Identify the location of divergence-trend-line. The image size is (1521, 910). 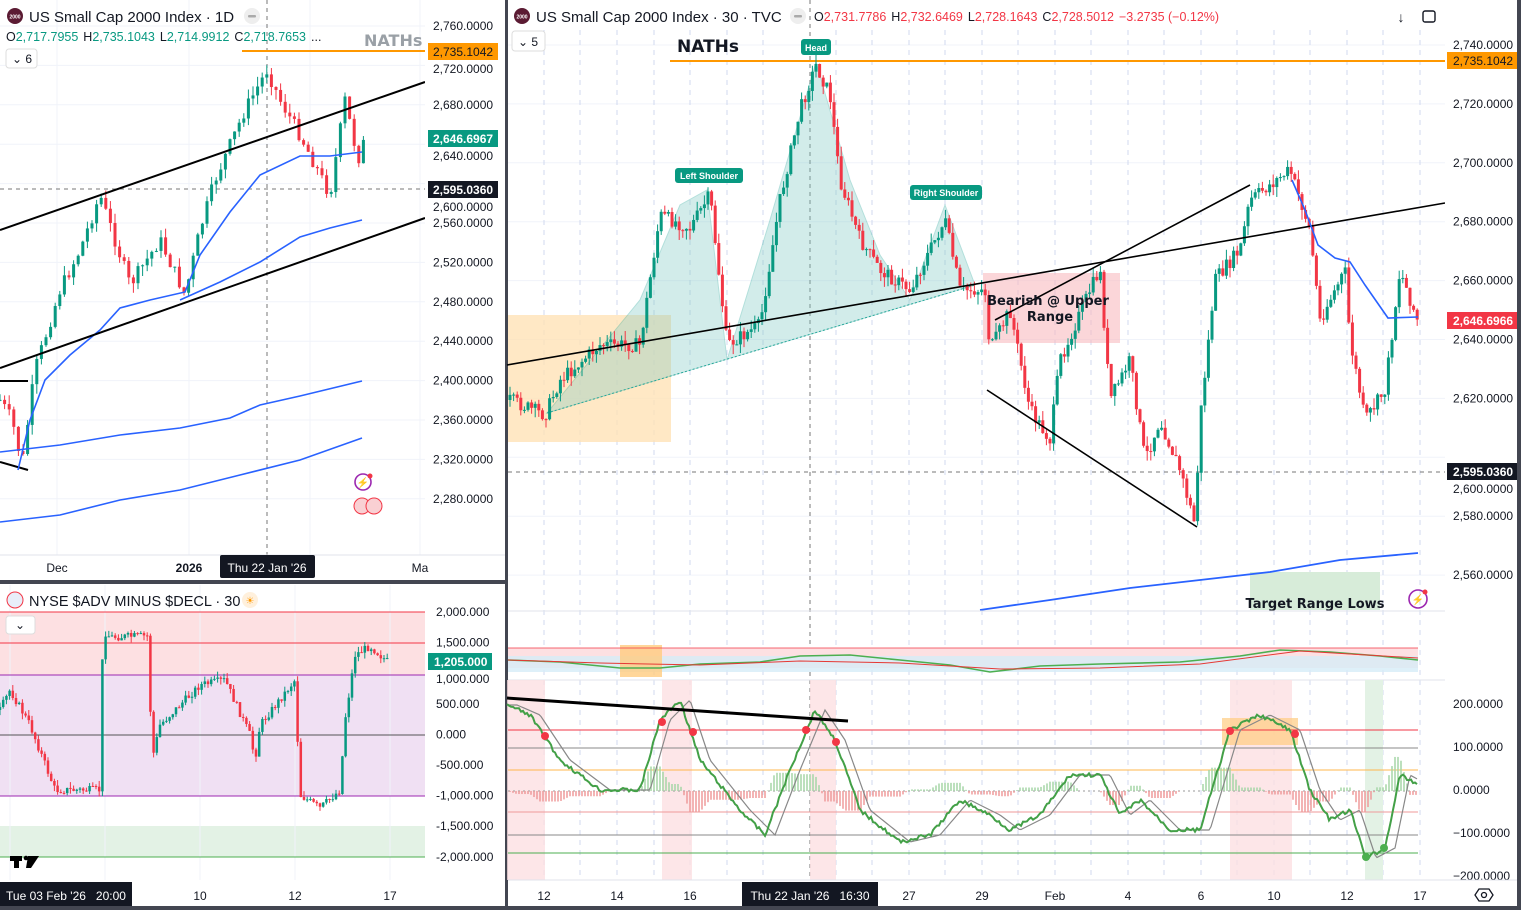
(677, 709).